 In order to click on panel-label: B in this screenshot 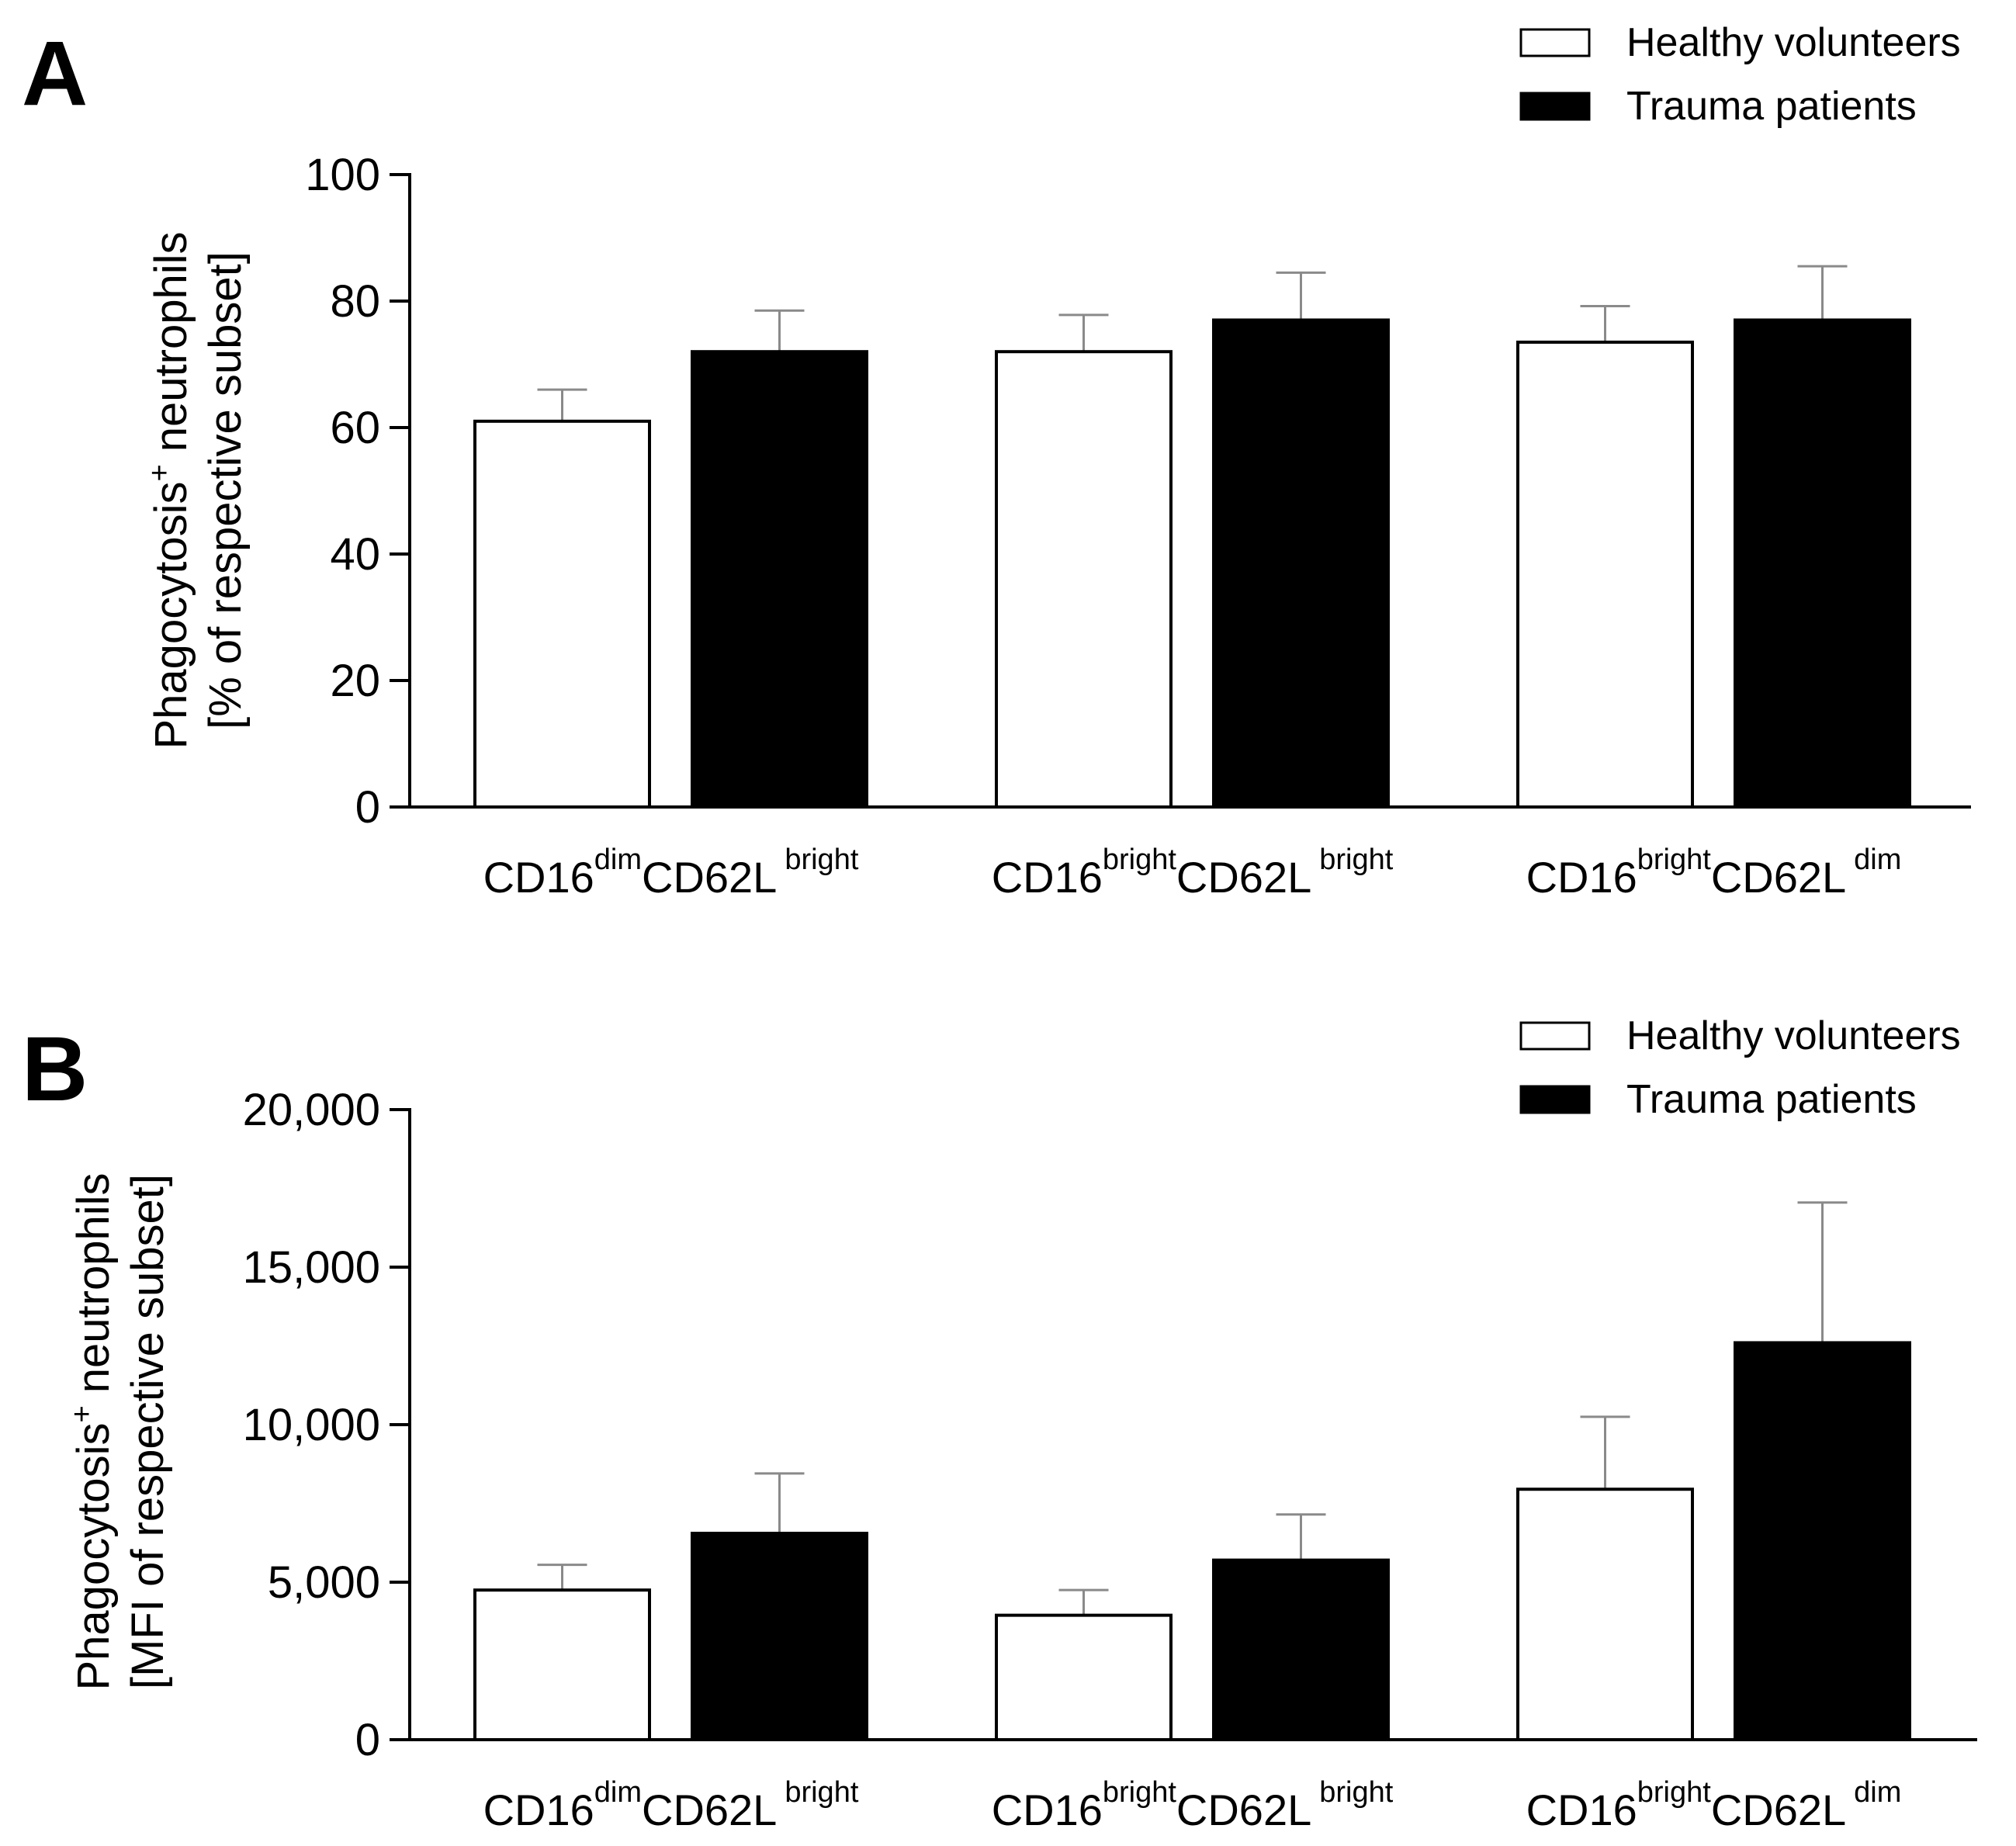, I will do `click(55, 1069)`.